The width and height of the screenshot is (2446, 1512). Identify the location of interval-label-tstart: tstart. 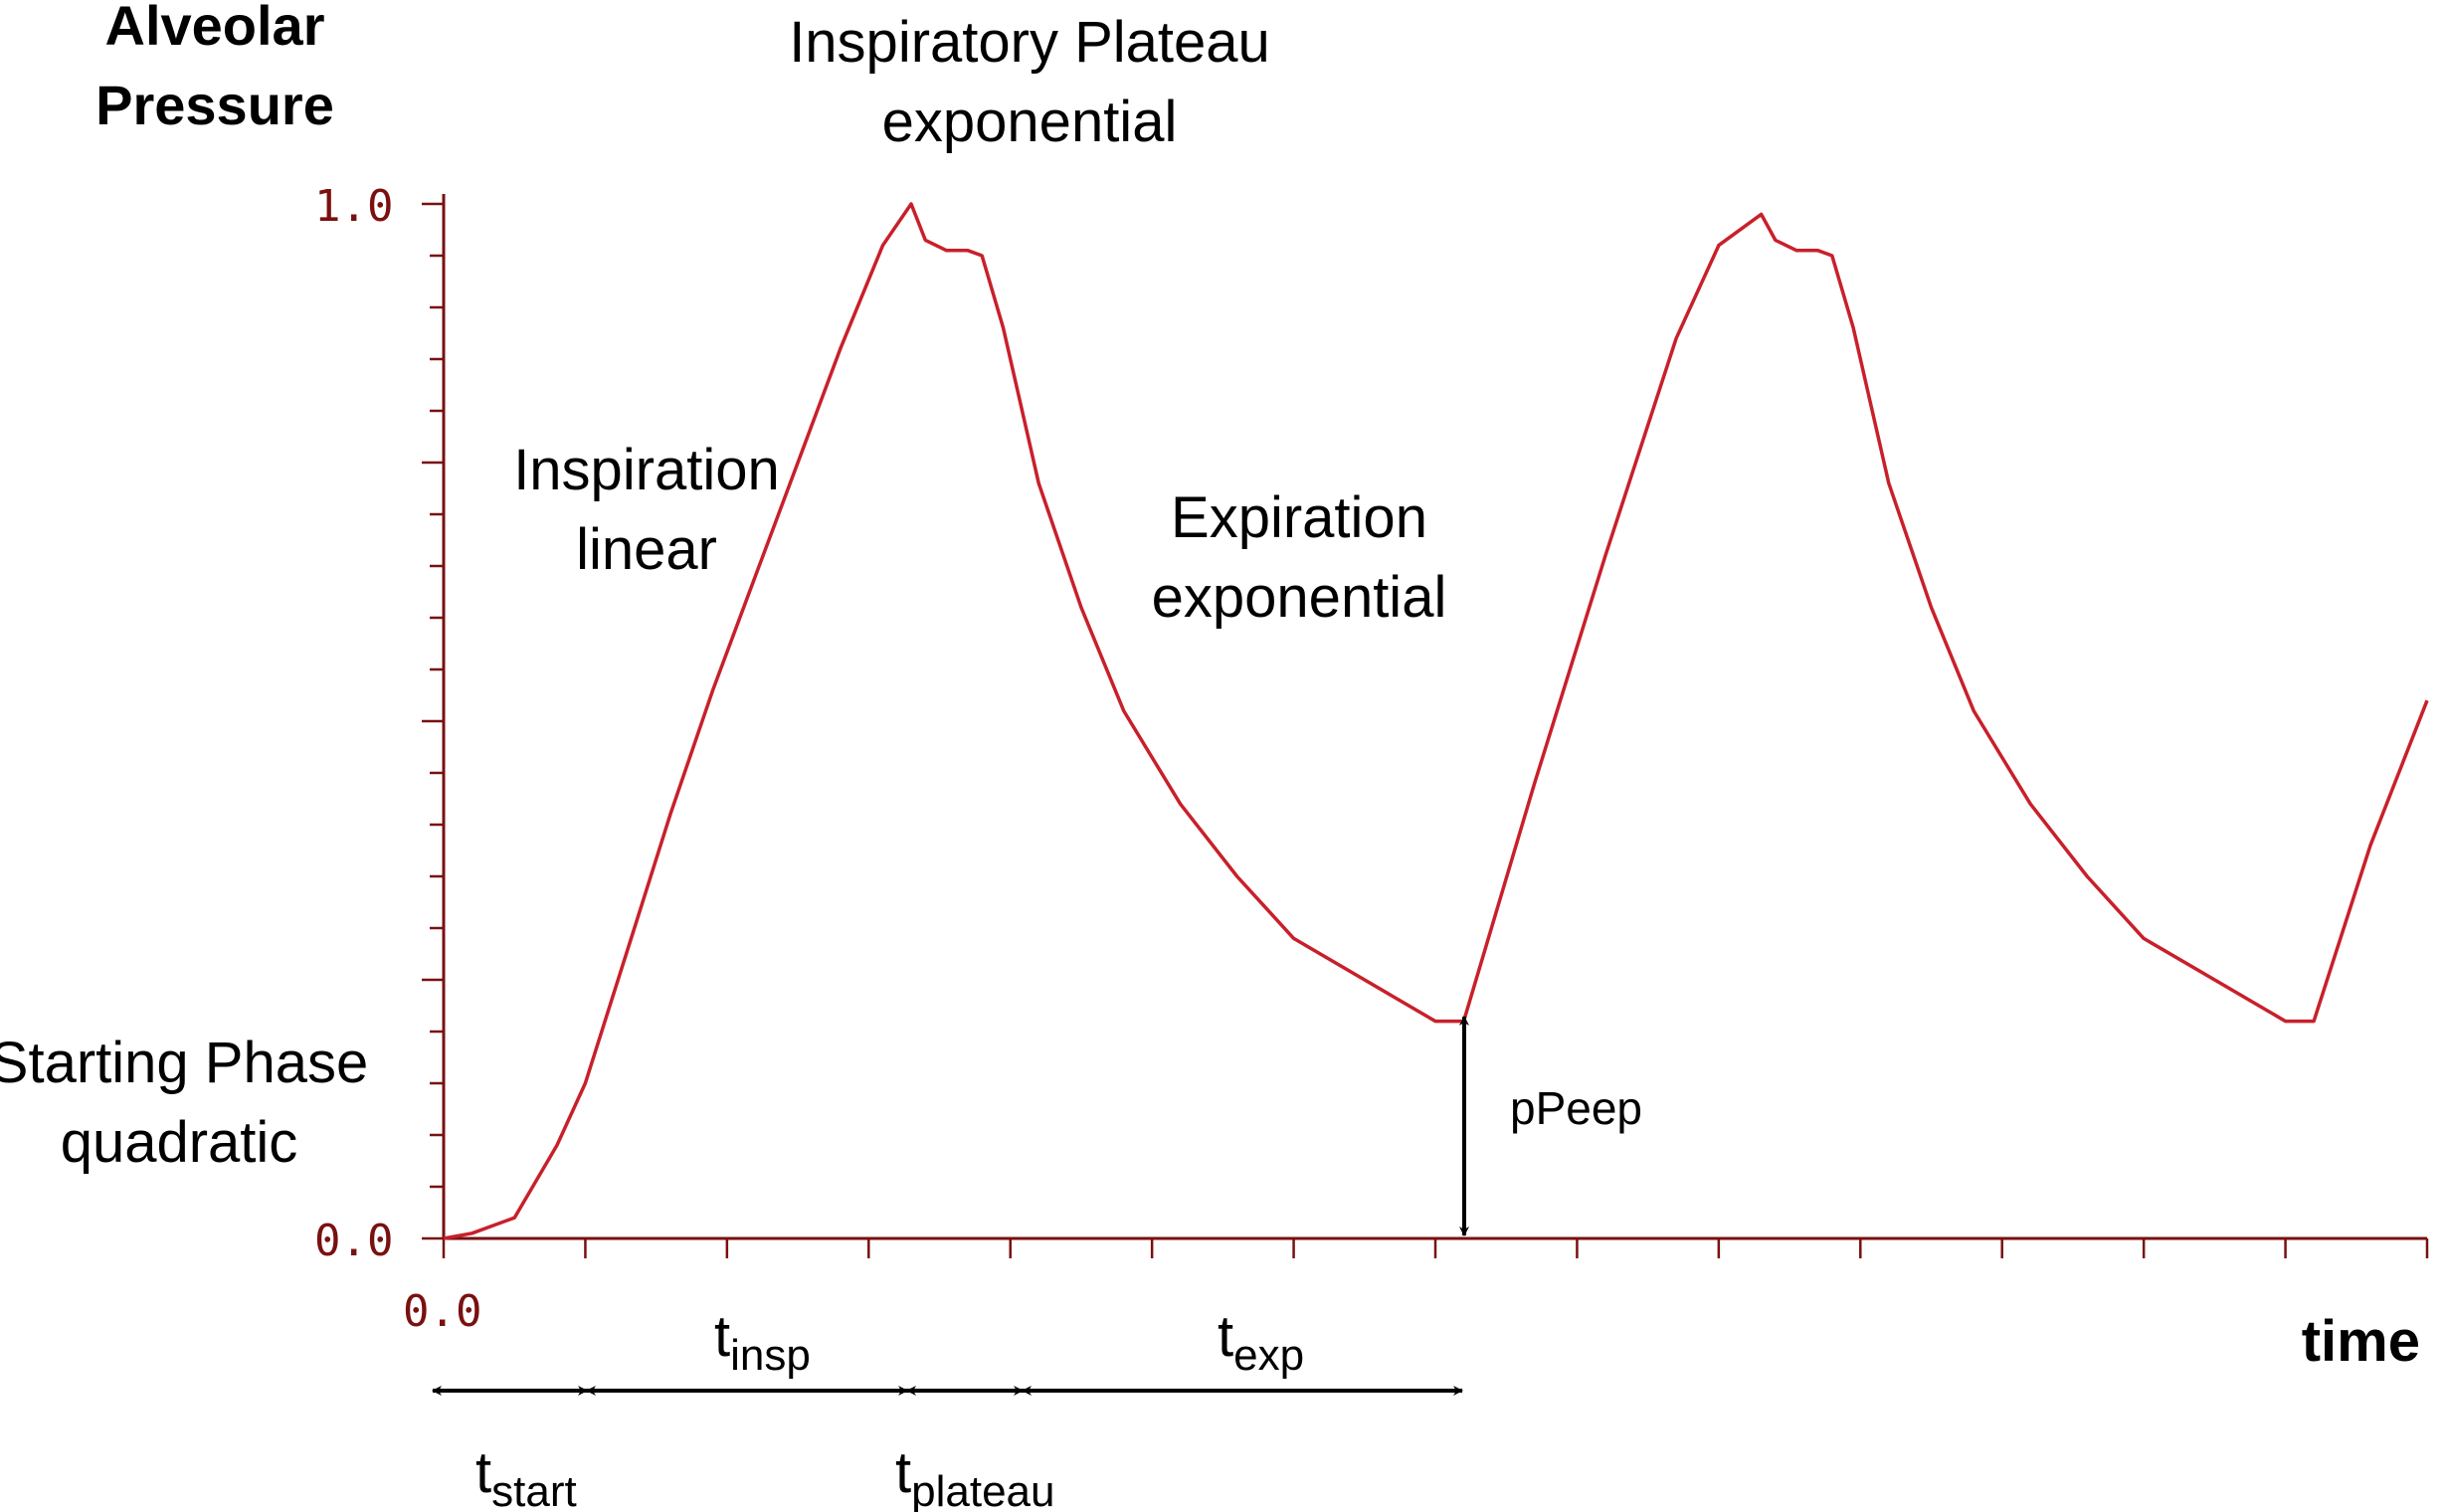
(526, 1476).